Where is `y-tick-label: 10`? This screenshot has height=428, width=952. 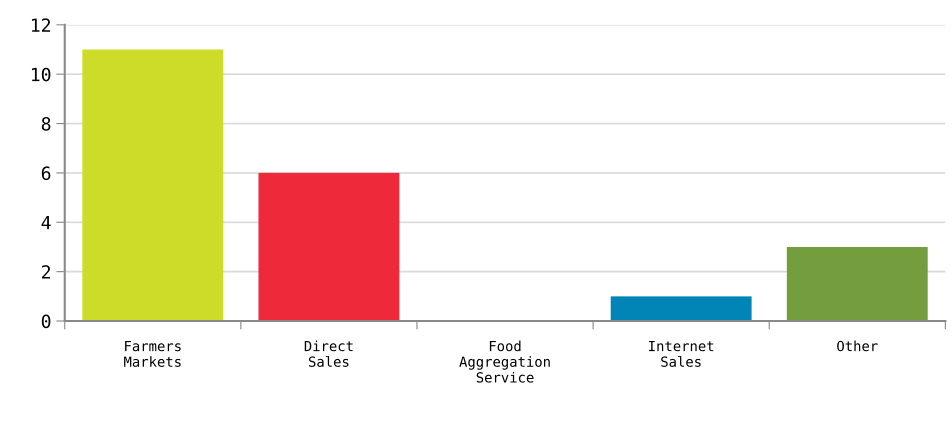 y-tick-label: 10 is located at coordinates (41, 75).